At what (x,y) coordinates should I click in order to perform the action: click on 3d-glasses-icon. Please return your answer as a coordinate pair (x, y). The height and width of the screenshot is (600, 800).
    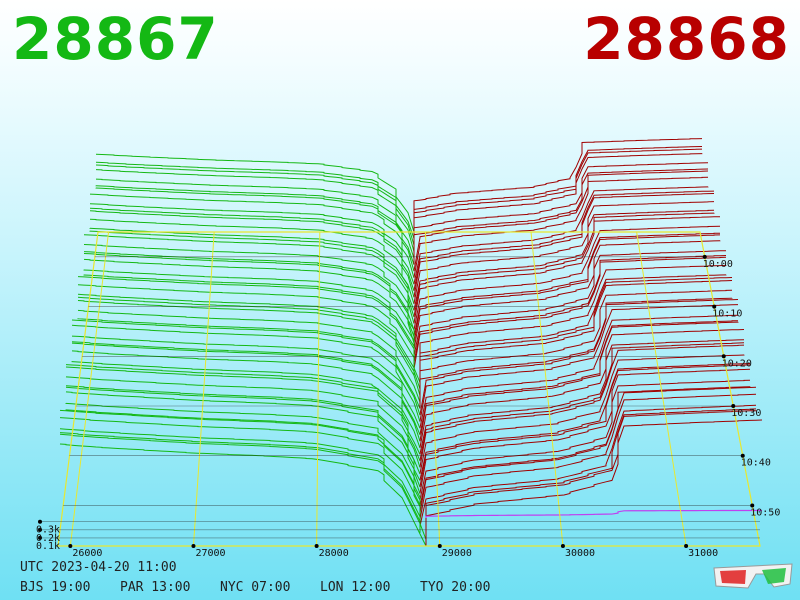
    Looking at the image, I should click on (753, 575).